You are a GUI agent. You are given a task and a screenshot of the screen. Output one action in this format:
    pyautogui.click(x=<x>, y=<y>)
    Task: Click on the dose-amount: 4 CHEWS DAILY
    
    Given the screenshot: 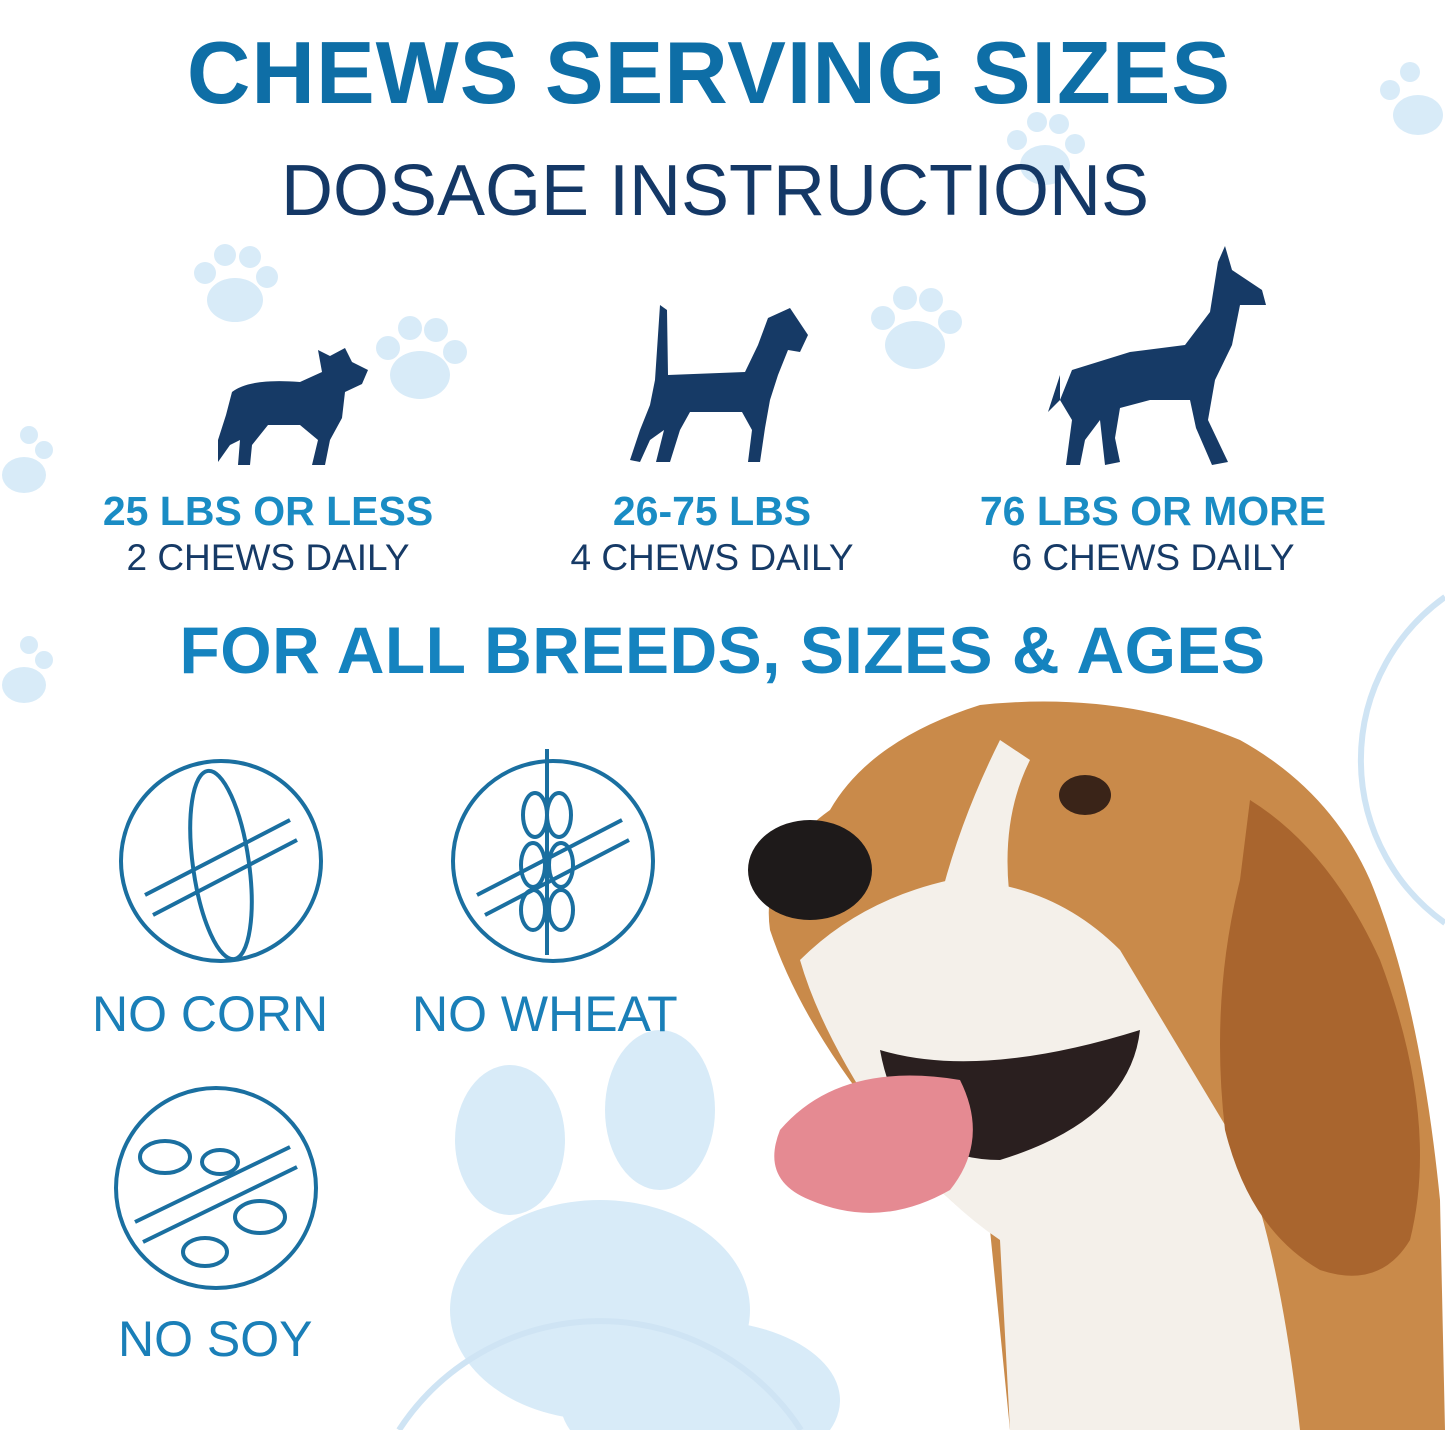 What is the action you would take?
    pyautogui.click(x=712, y=557)
    